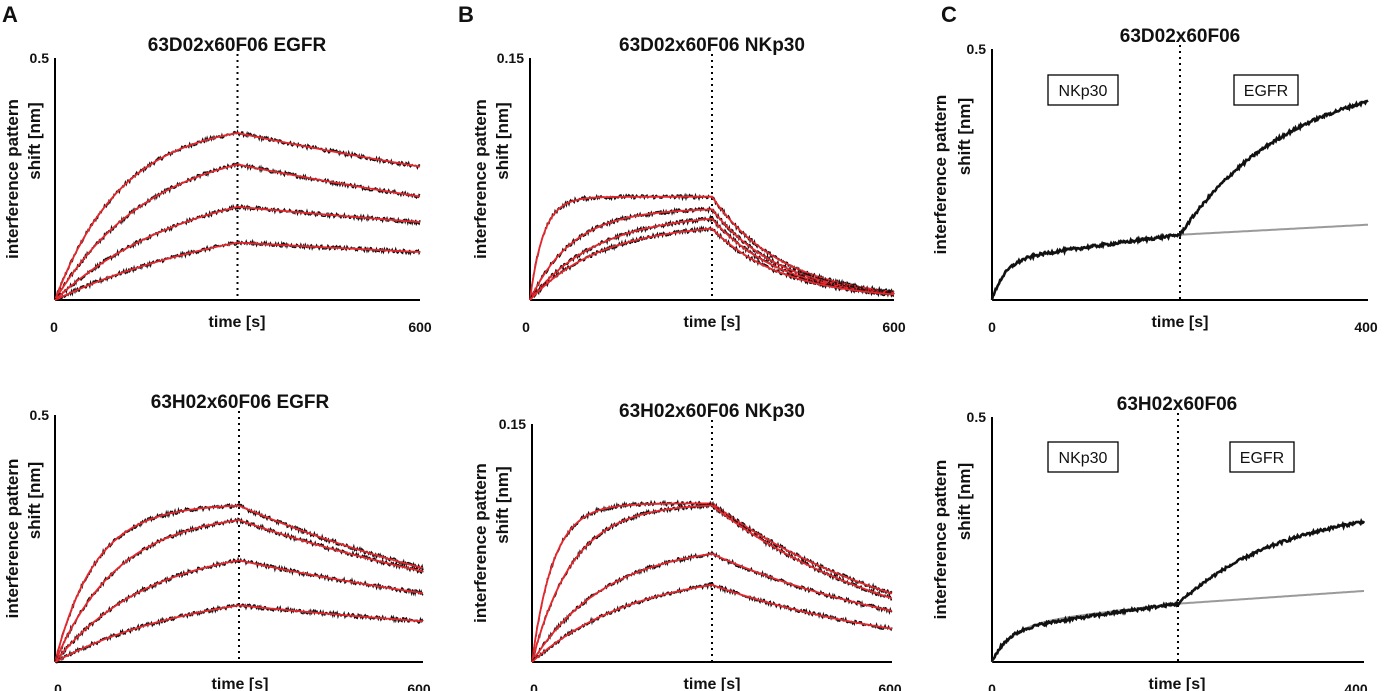 The width and height of the screenshot is (1384, 691). I want to click on panel-letter-c: C, so click(949, 14).